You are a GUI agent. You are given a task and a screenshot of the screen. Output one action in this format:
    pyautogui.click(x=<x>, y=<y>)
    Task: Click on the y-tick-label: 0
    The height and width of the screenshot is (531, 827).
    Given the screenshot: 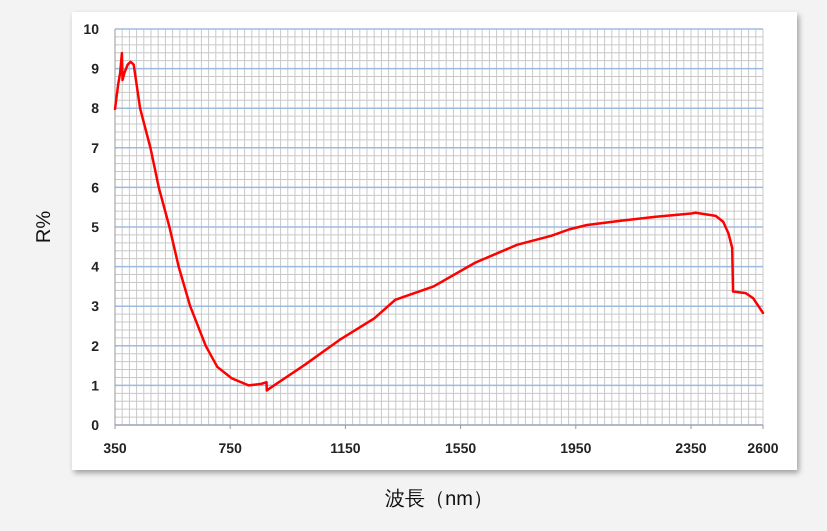 What is the action you would take?
    pyautogui.click(x=95, y=425)
    